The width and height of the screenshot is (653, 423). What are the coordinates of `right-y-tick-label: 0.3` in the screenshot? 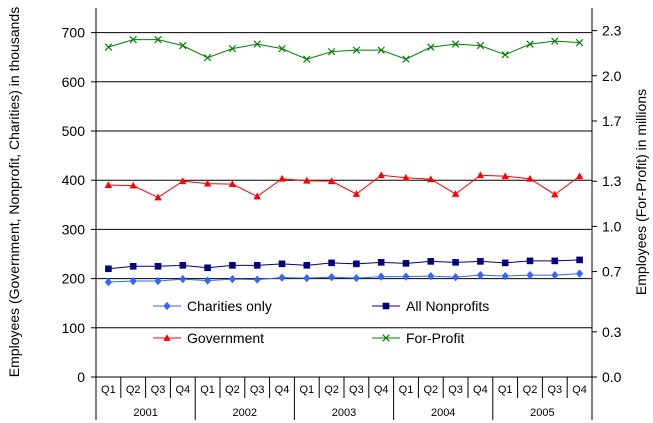 It's located at (612, 332).